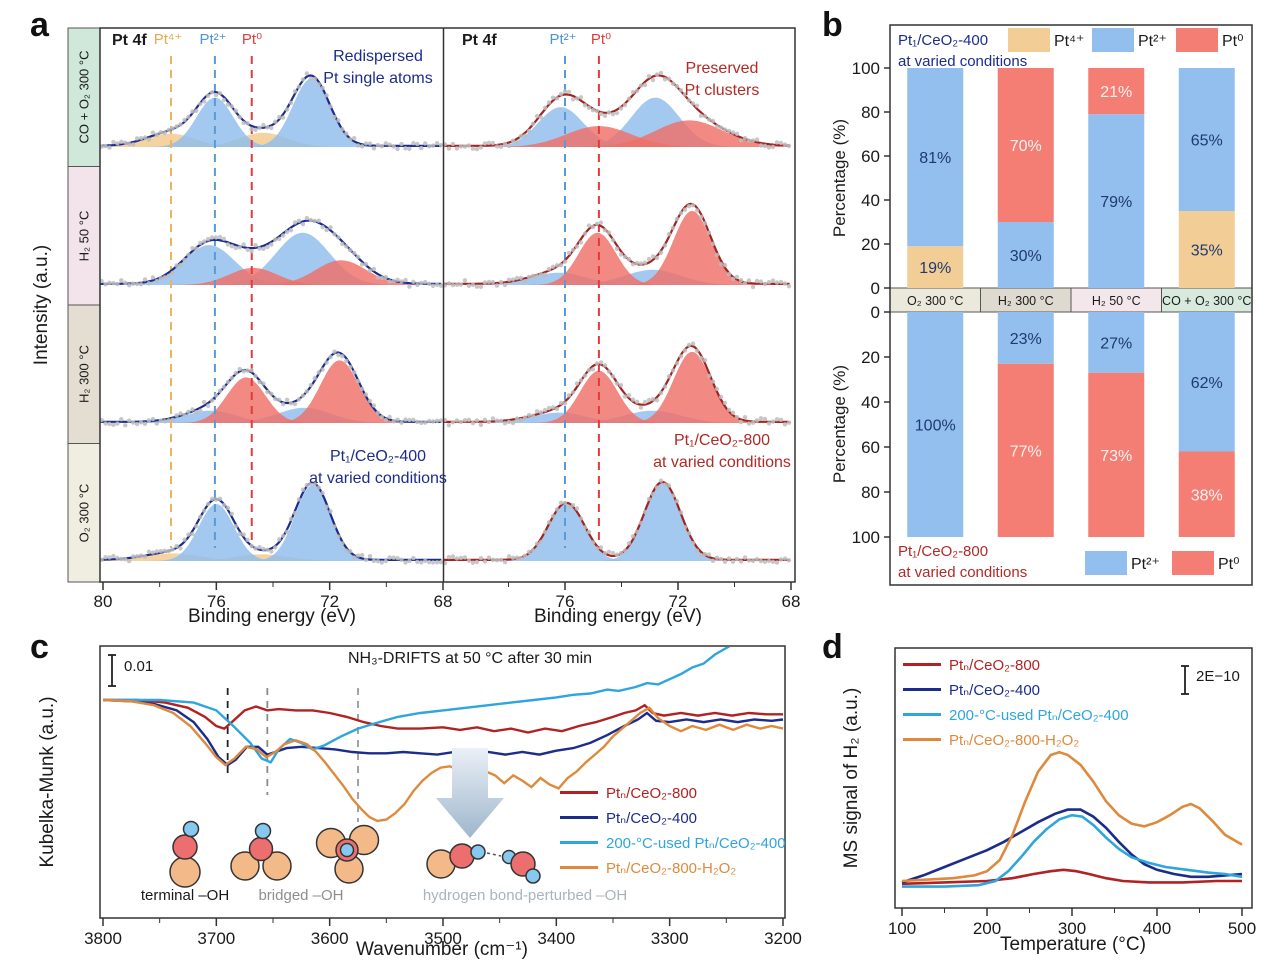 The image size is (1268, 974). What do you see at coordinates (963, 61) in the screenshot?
I see `title-line: at varied conditions` at bounding box center [963, 61].